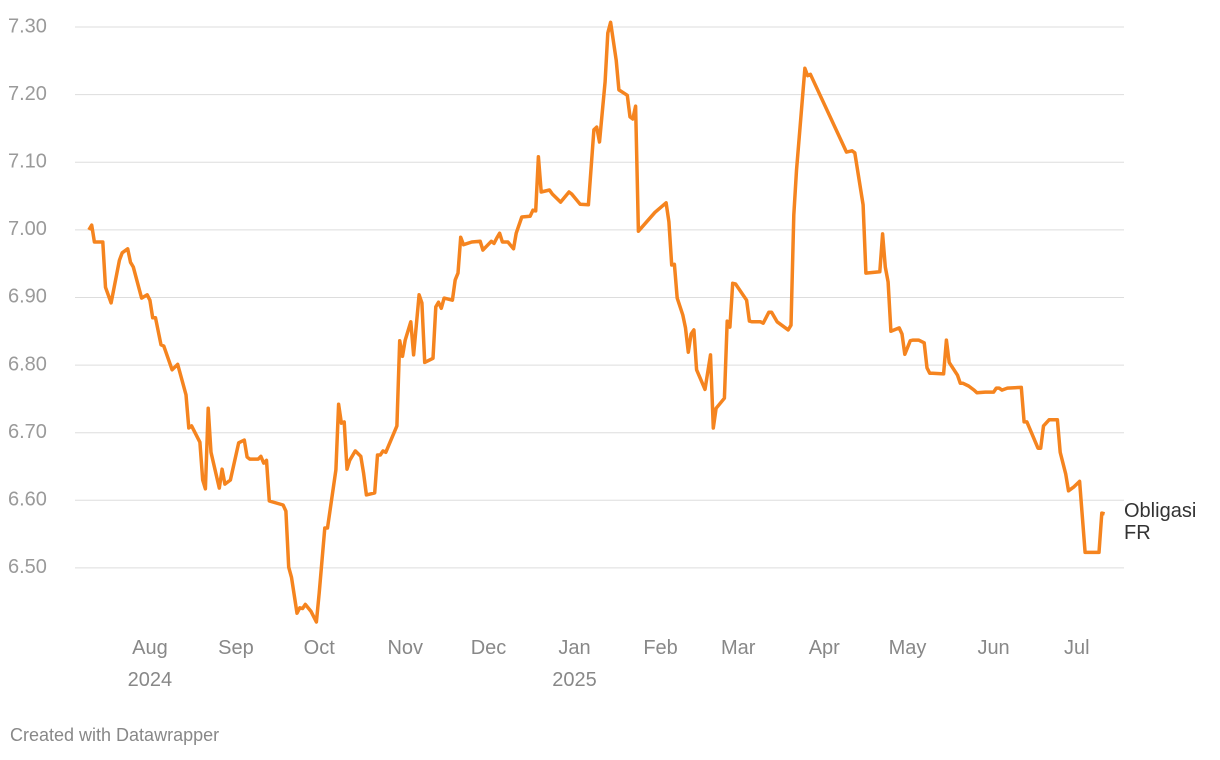 This screenshot has width=1220, height=760. What do you see at coordinates (115, 735) in the screenshot?
I see `footer: Created with Datawrapper` at bounding box center [115, 735].